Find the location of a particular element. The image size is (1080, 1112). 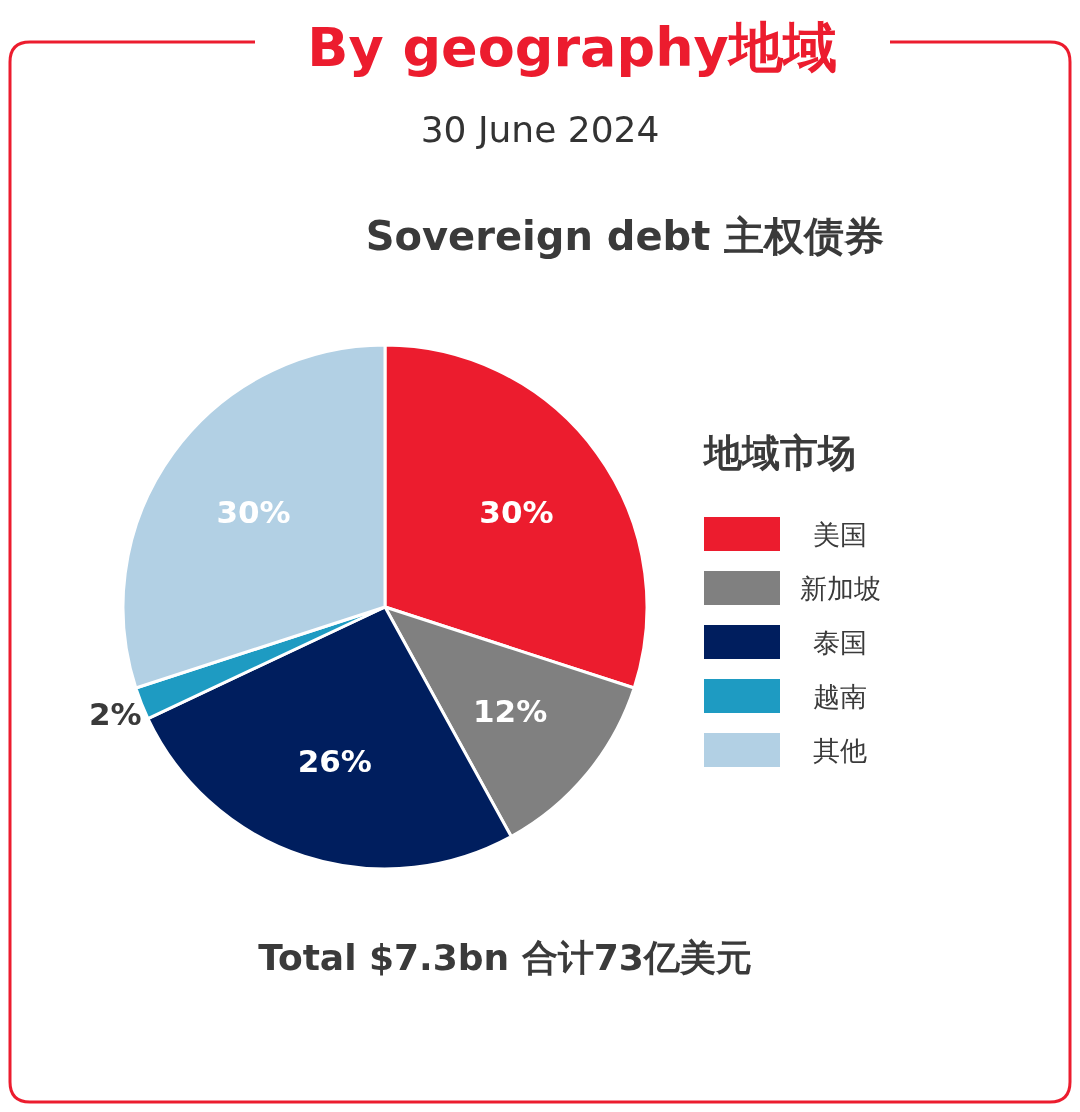

legend-label: 新加坡 is located at coordinates (840, 588).